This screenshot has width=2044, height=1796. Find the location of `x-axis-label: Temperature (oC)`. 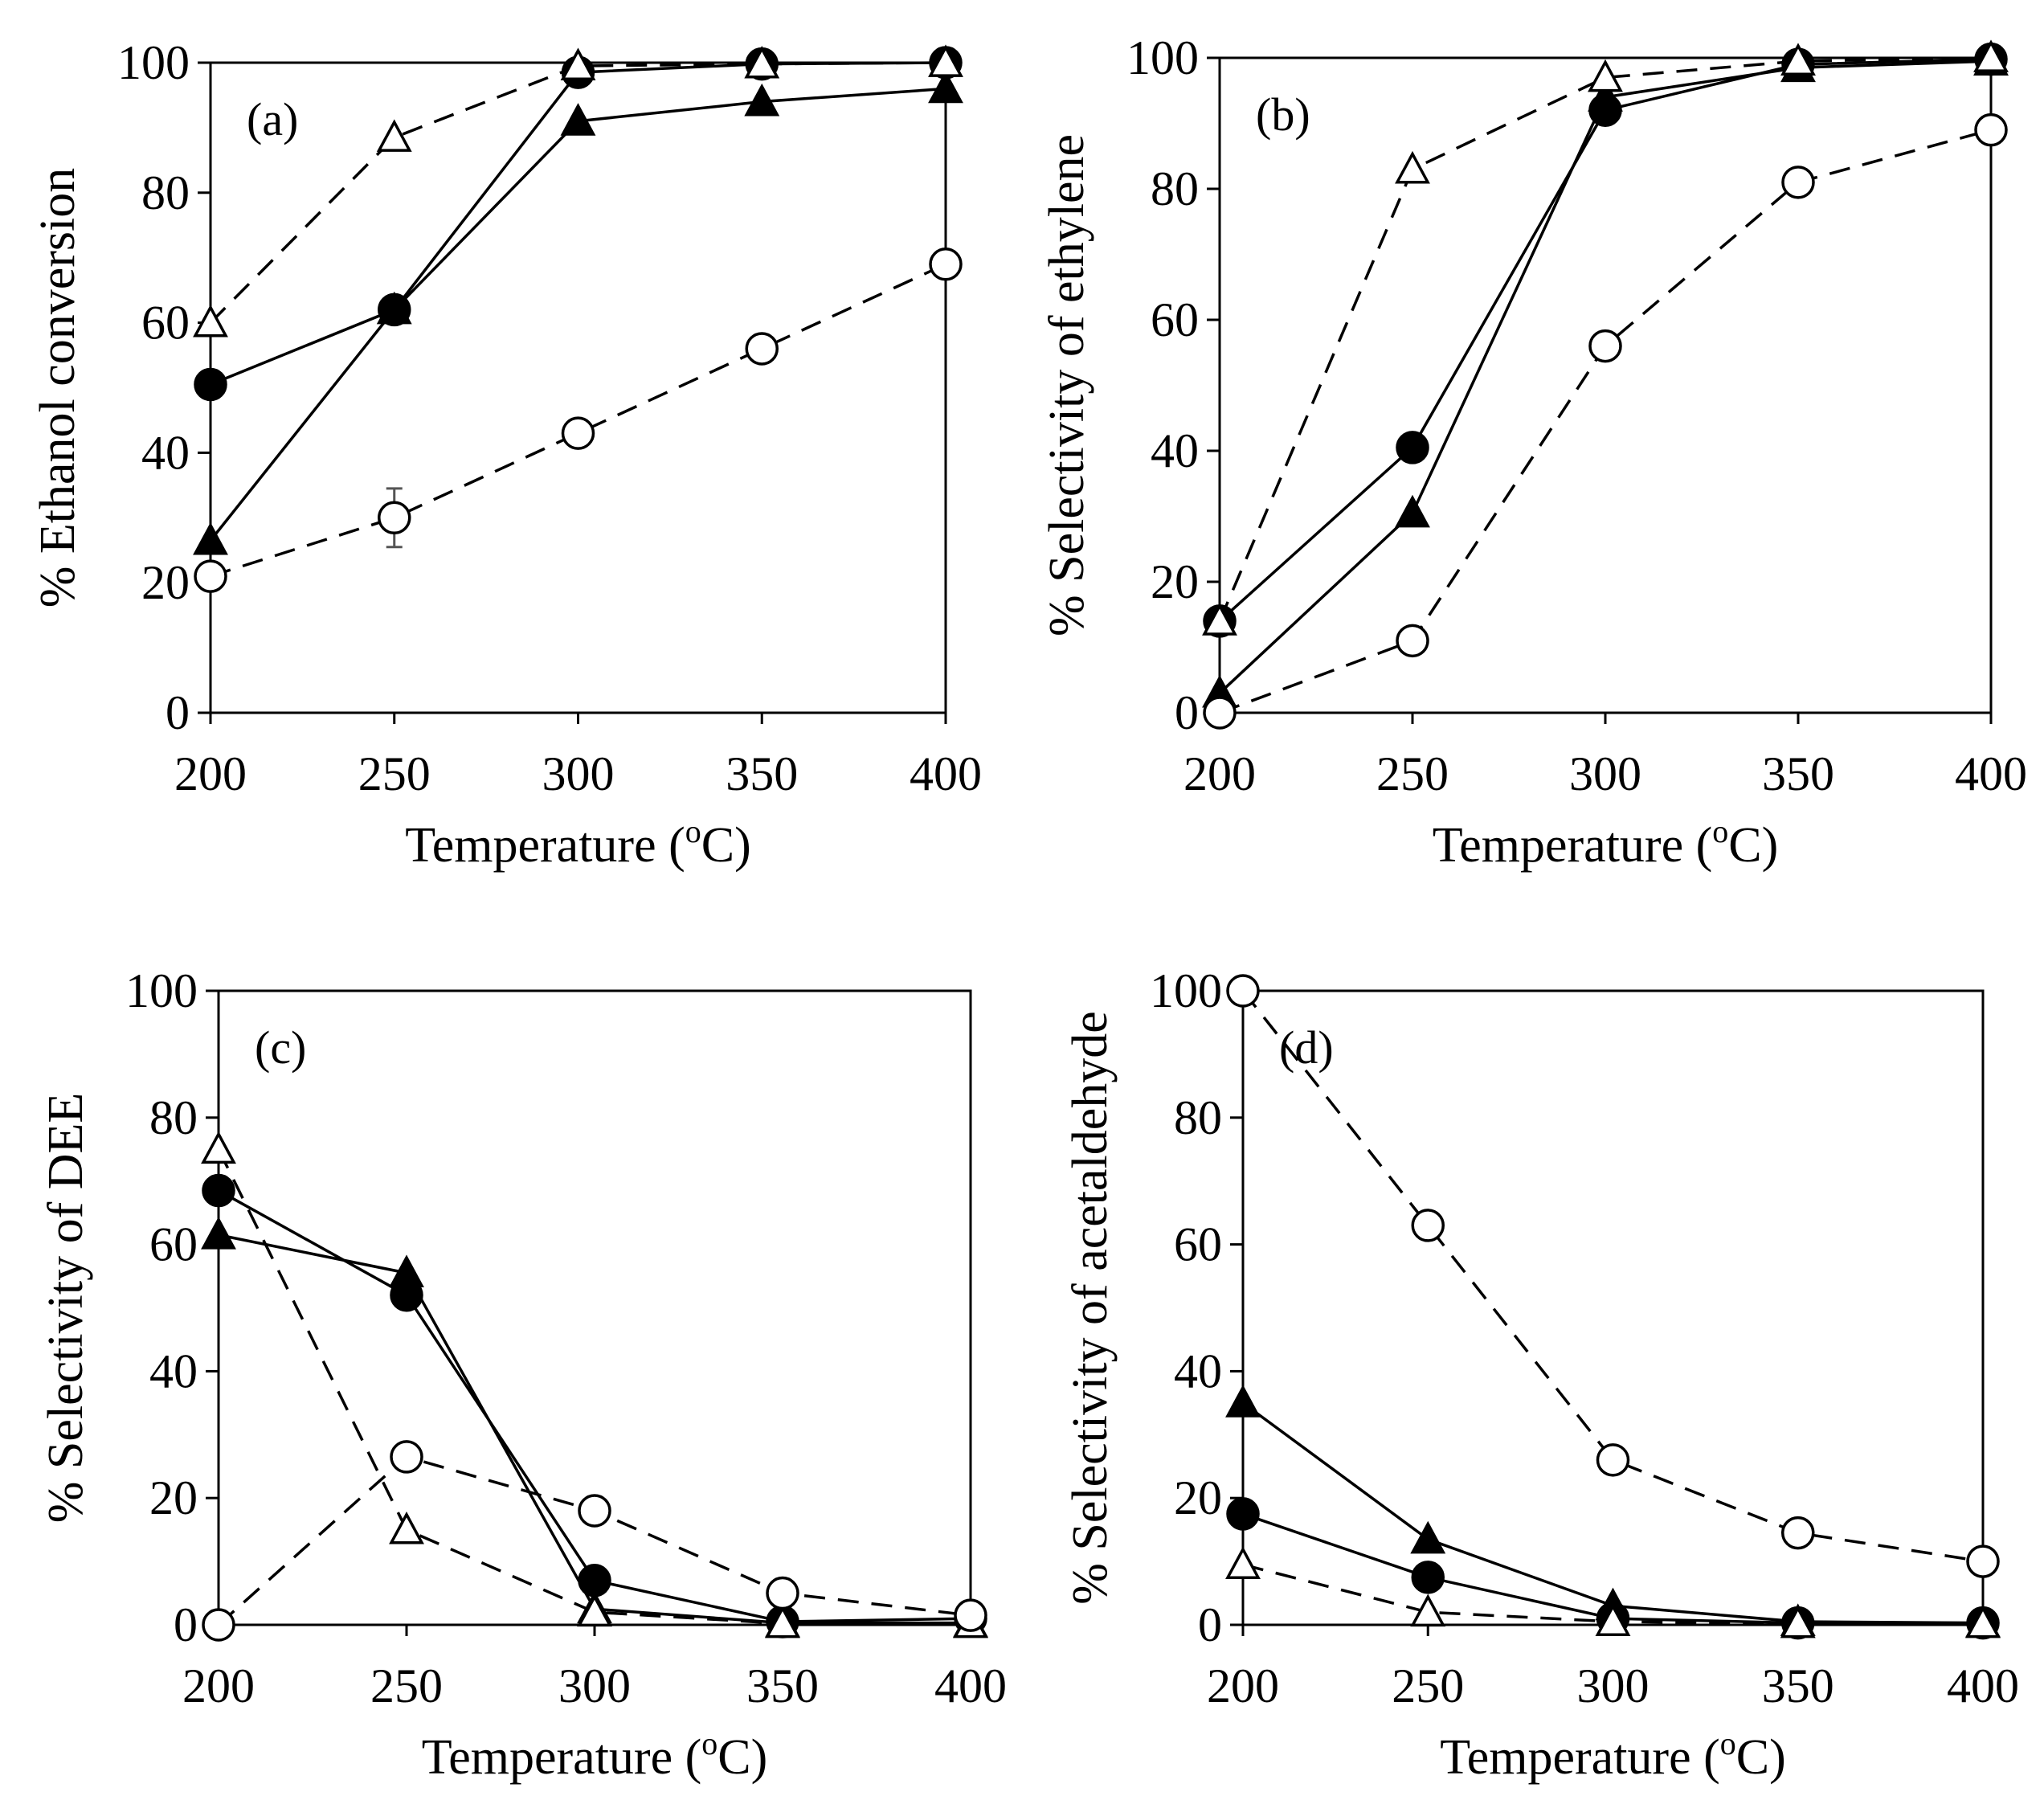

x-axis-label: Temperature (oC) is located at coordinates (1606, 843).